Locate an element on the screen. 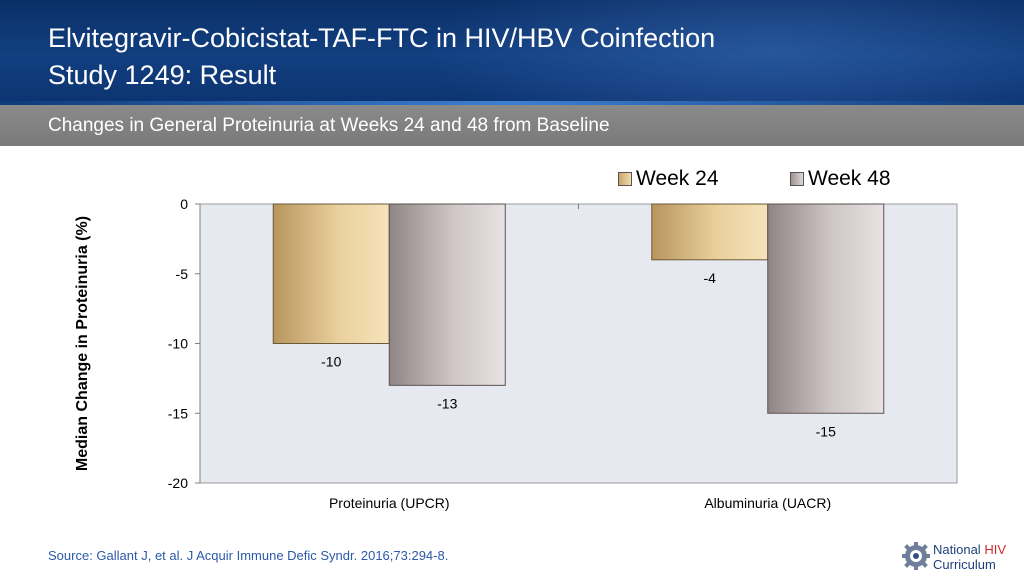  logo-text: National HIV Curriculum is located at coordinates (969, 557).